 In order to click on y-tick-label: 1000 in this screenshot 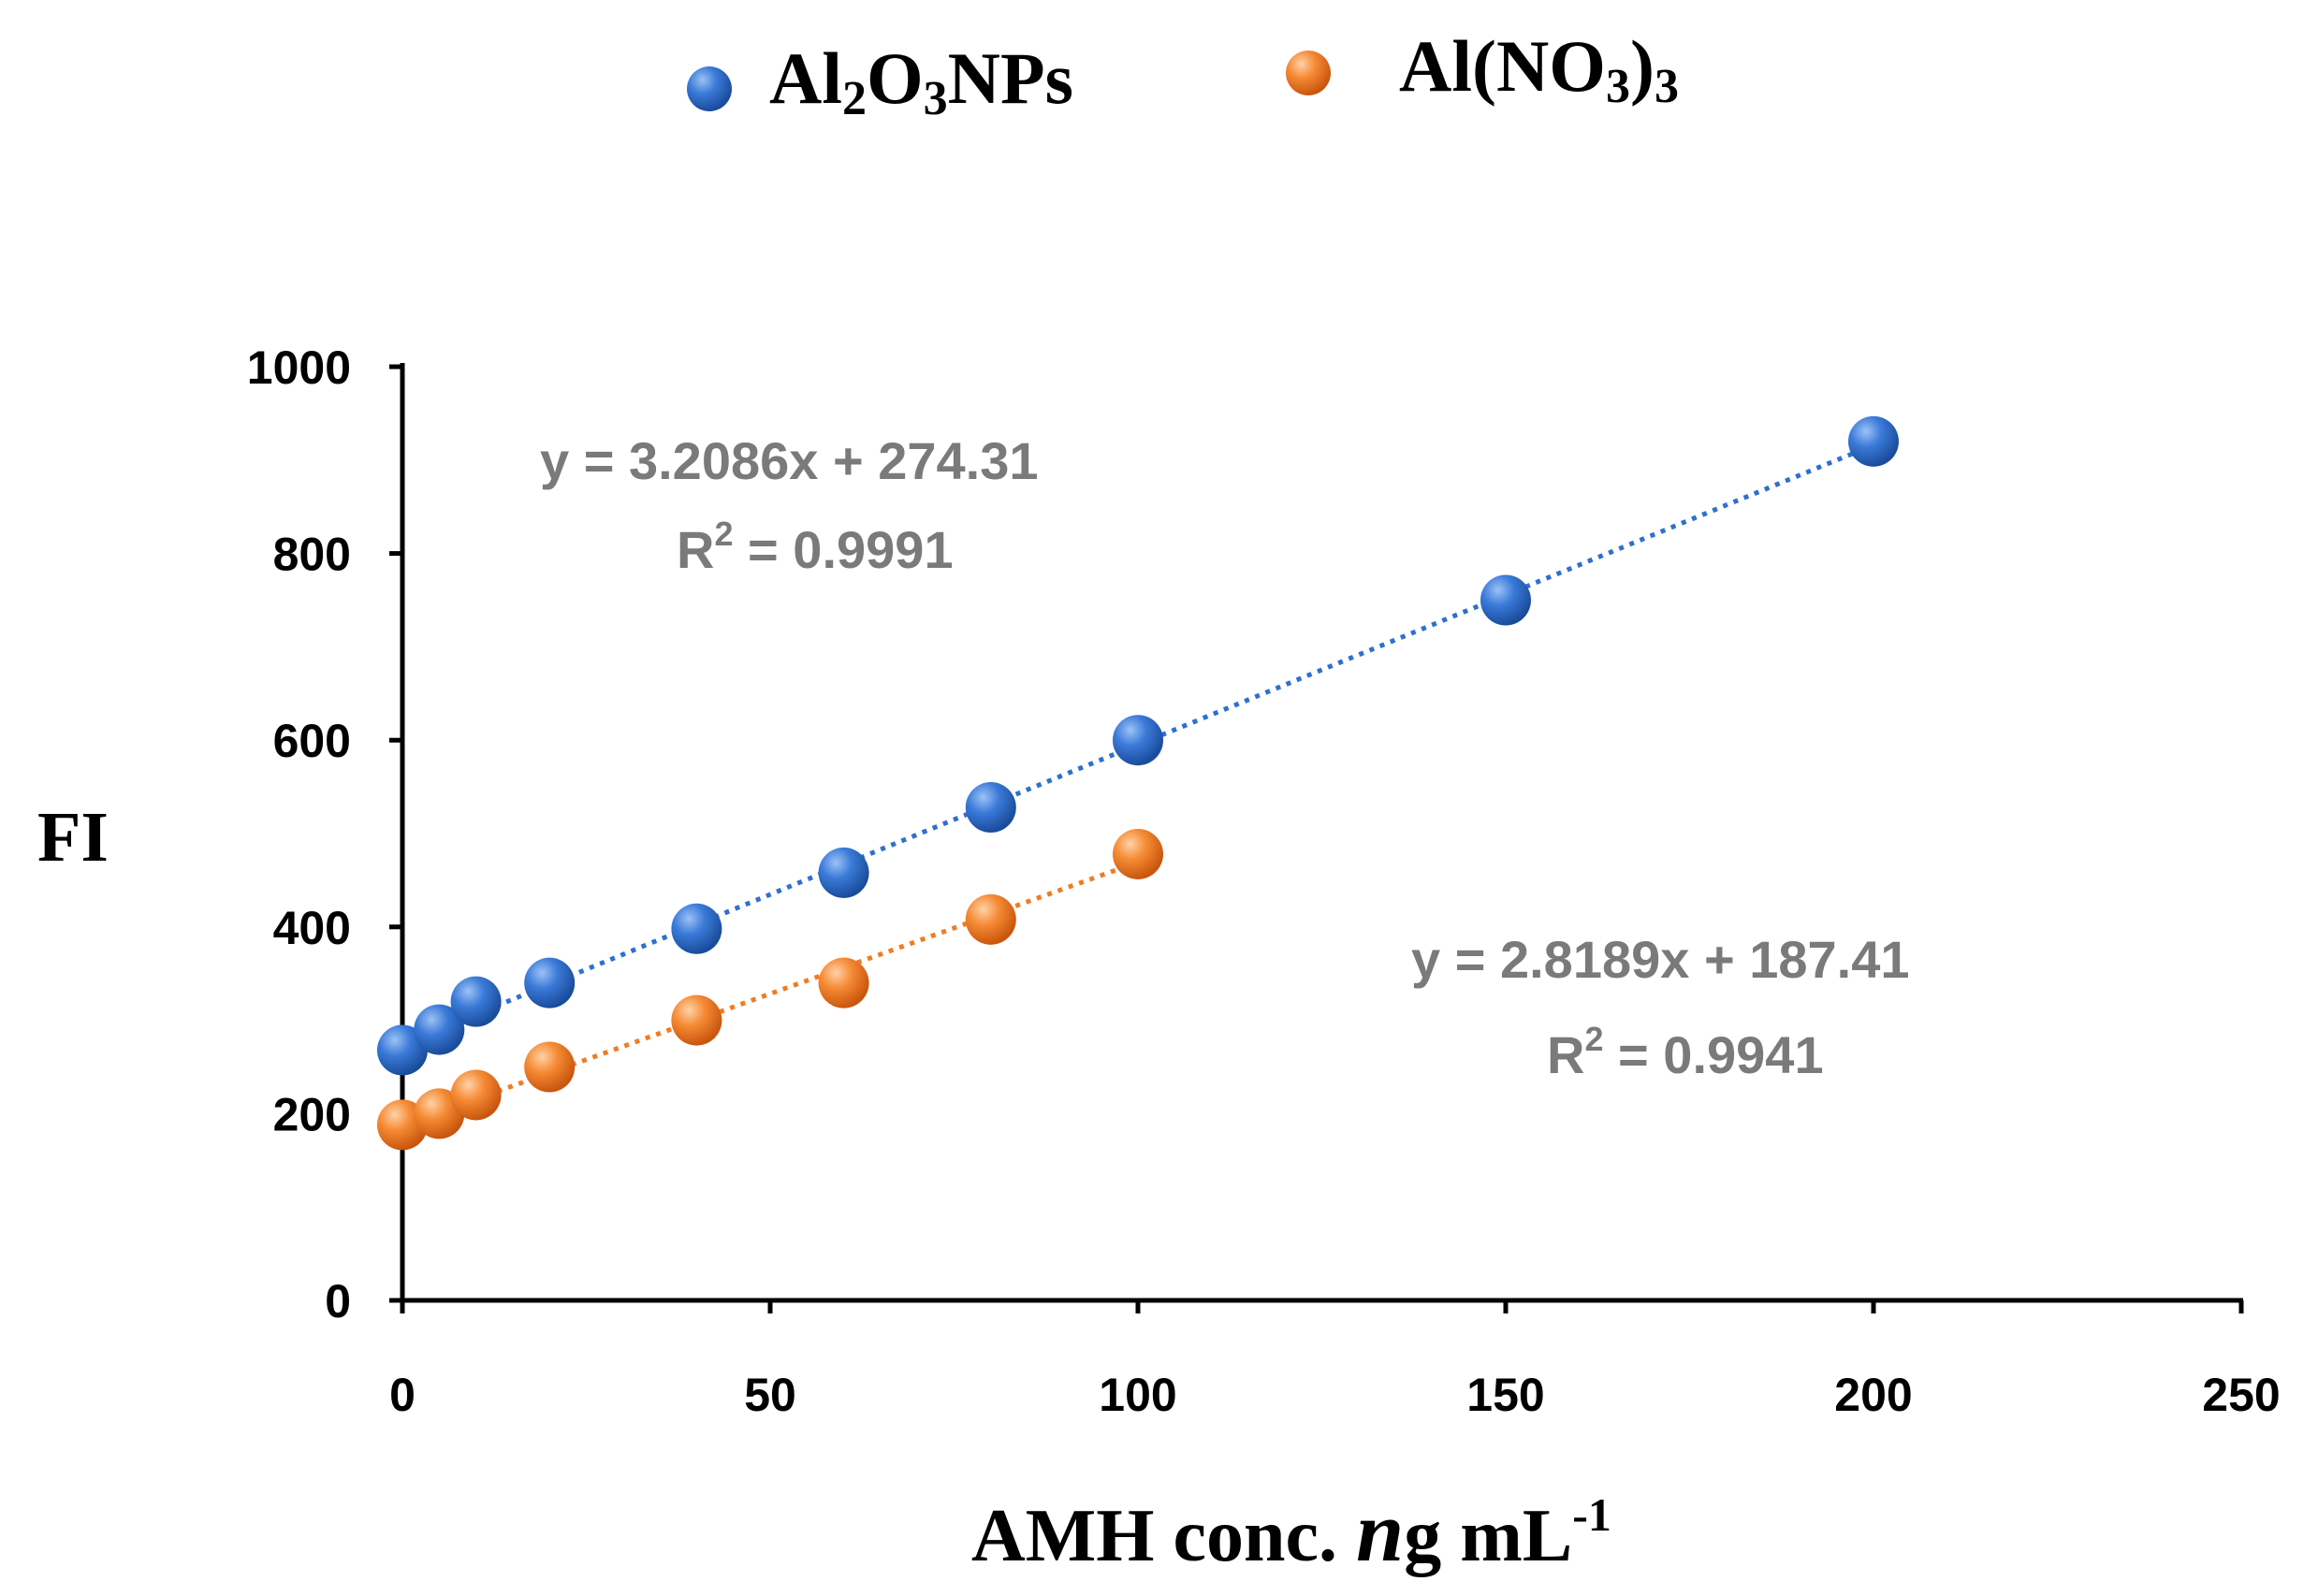, I will do `click(299, 367)`.